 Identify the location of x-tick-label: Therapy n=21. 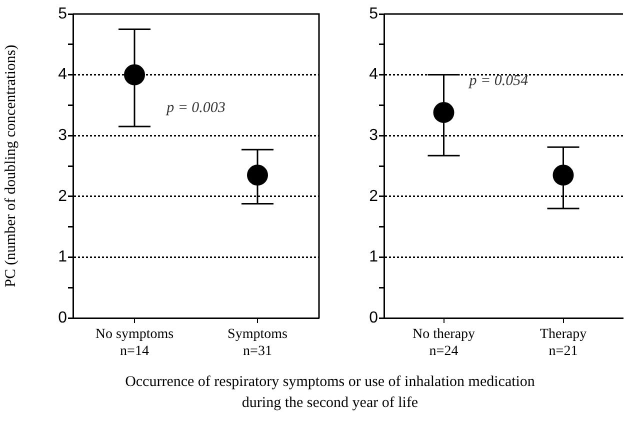
(563, 343).